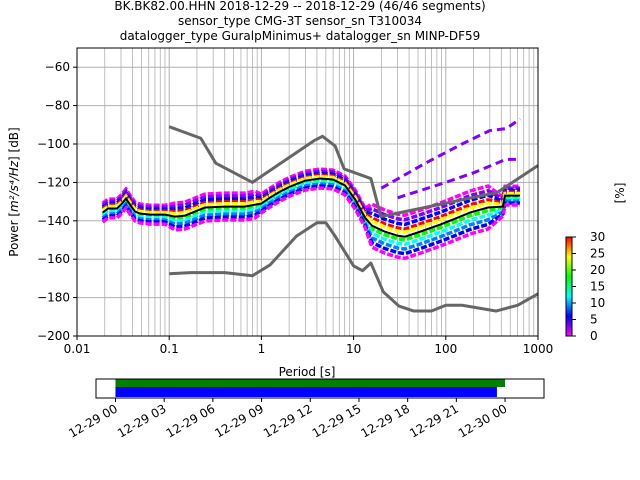 This screenshot has width=640, height=480. Describe the element at coordinates (53, 144) in the screenshot. I see `y-tick-label: −100` at that location.